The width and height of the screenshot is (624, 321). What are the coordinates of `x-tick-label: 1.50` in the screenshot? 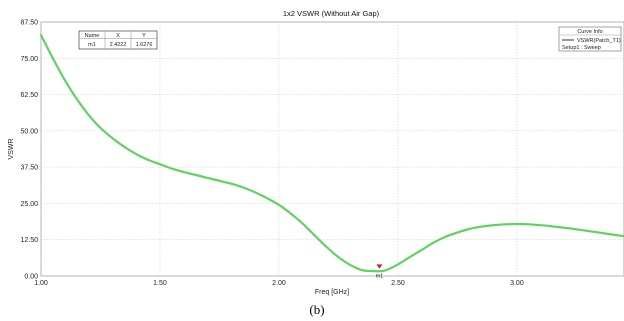 It's located at (160, 283).